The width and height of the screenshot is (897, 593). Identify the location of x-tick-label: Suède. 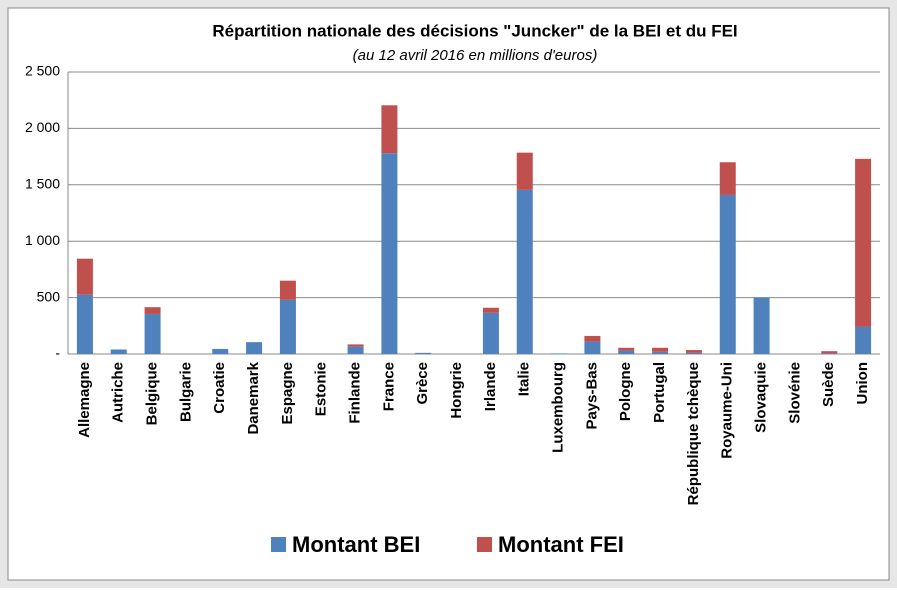
(828, 384).